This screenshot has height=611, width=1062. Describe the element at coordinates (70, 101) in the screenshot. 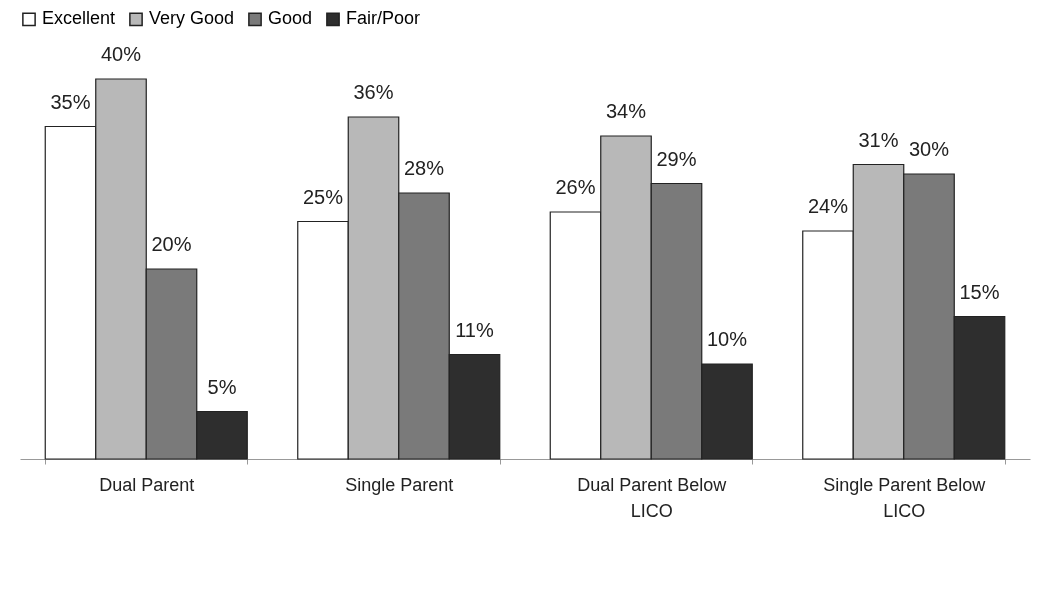

I see `data-label: 35%` at that location.